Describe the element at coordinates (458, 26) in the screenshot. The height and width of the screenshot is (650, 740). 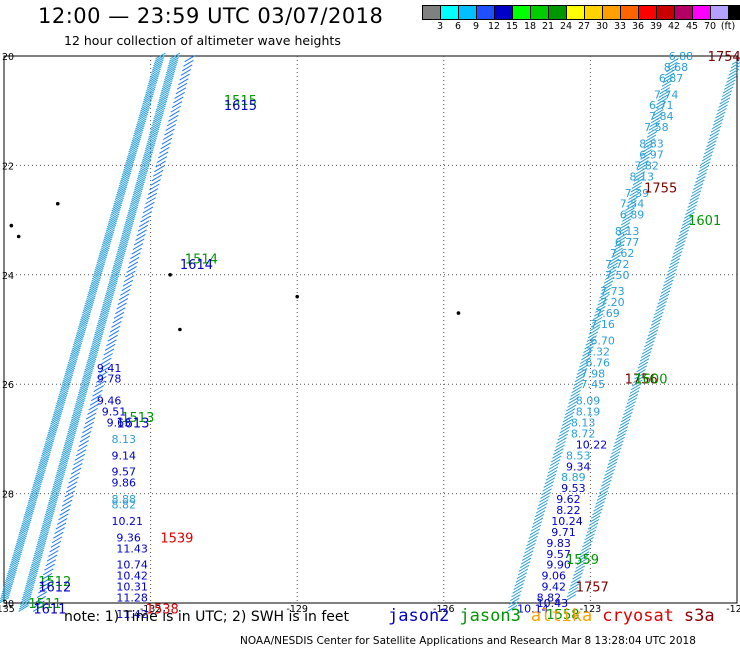
I see `legend-tick-label: 6` at that location.